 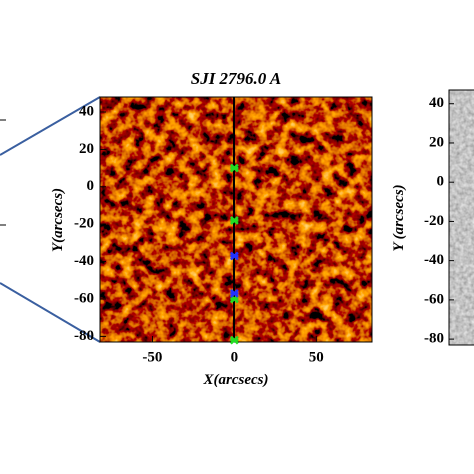 What do you see at coordinates (399, 217) in the screenshot?
I see `y-axis-label: Y (arcsecs)` at bounding box center [399, 217].